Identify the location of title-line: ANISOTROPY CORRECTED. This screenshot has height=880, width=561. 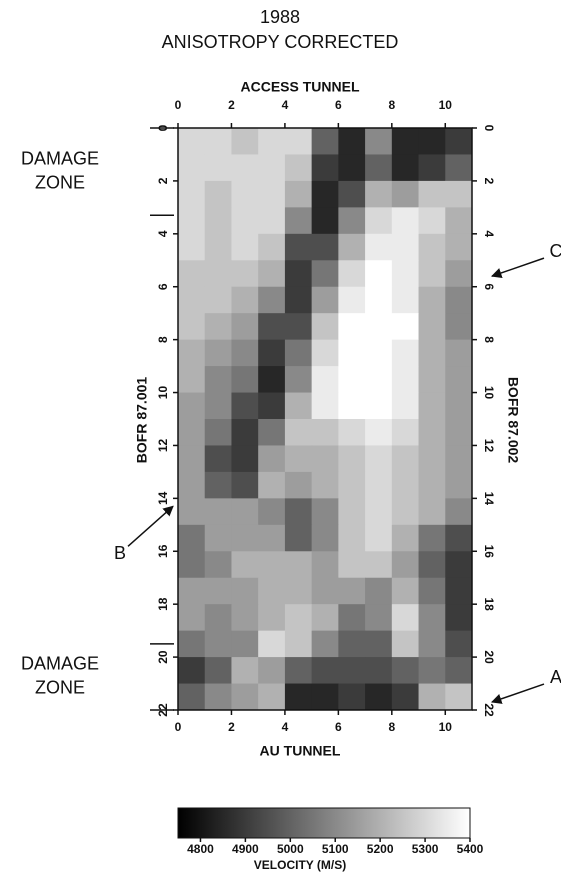
(280, 42).